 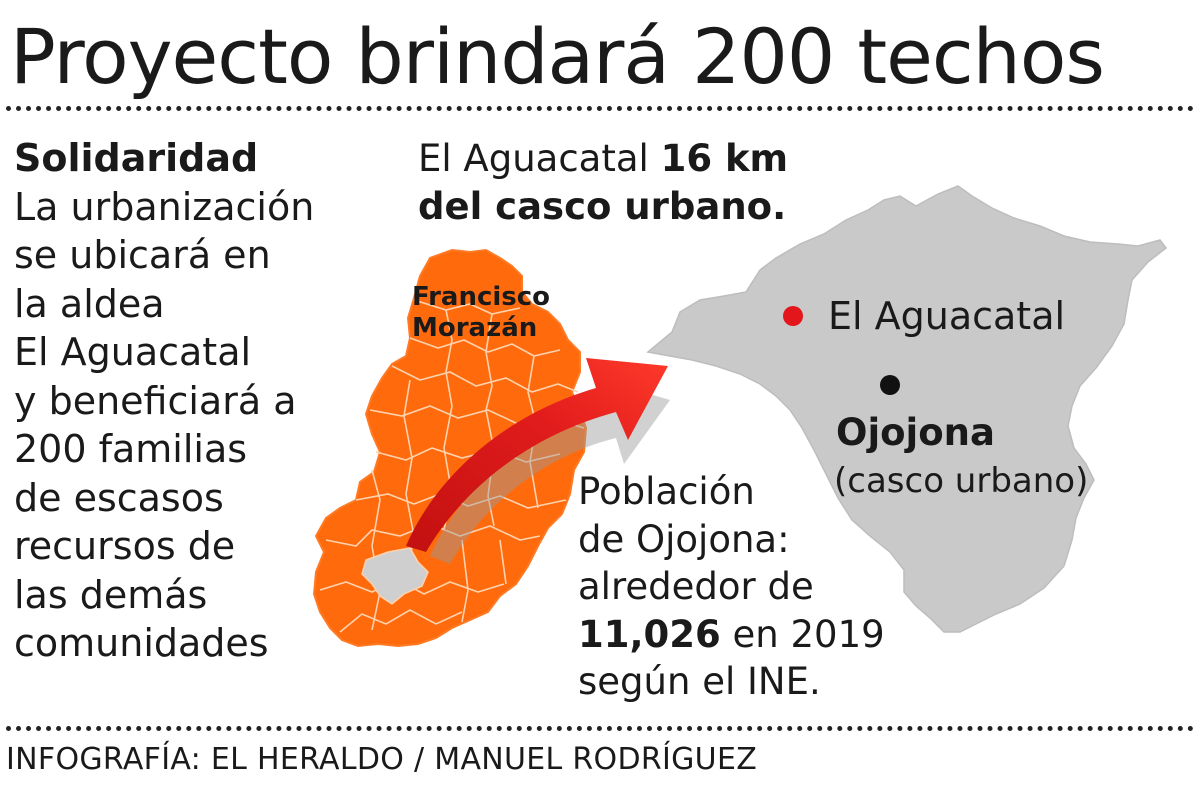 What do you see at coordinates (481, 297) in the screenshot?
I see `department-label-line-1: Francisco` at bounding box center [481, 297].